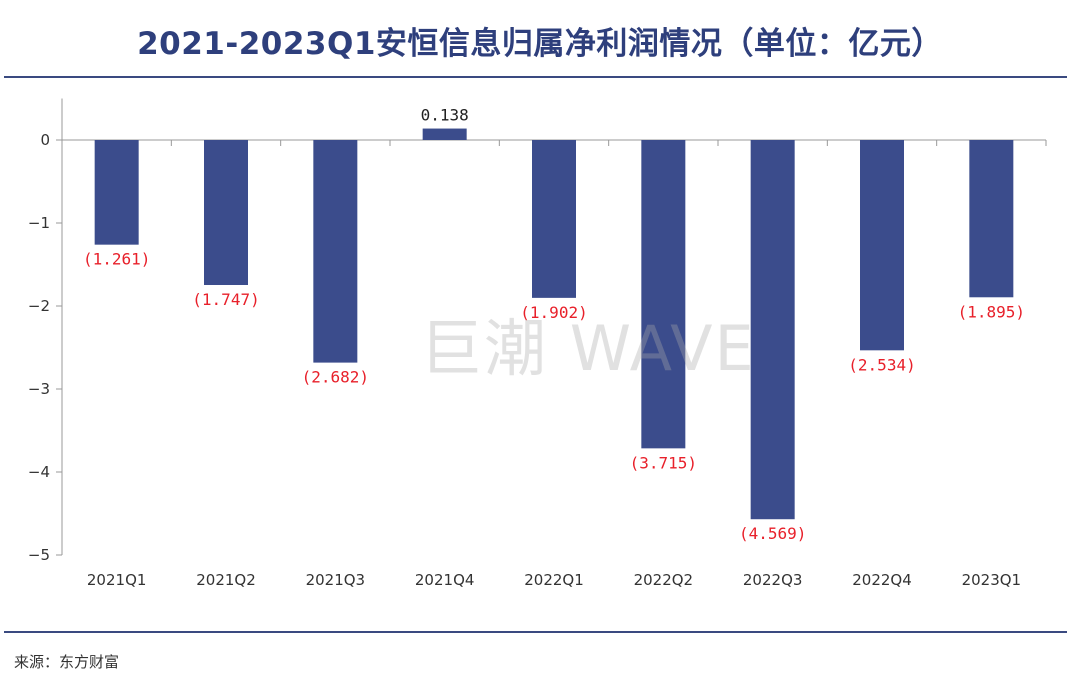 The width and height of the screenshot is (1080, 693). I want to click on data-label: (1.747), so click(225, 299).